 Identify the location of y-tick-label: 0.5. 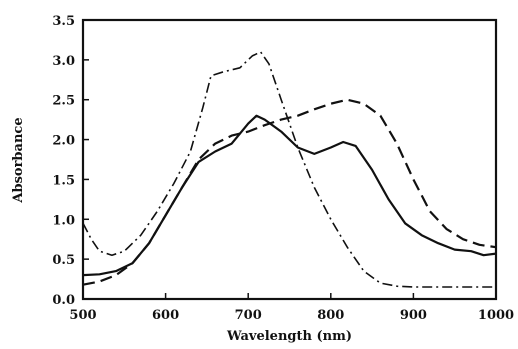
(63, 260).